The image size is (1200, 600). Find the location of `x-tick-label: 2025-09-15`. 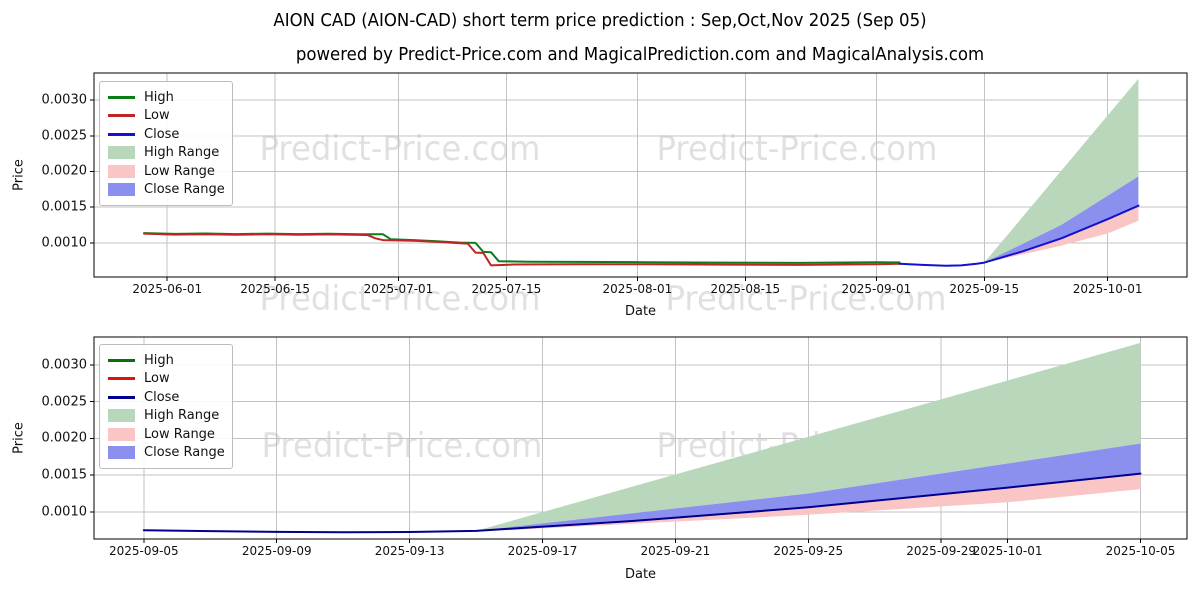

x-tick-label: 2025-09-15 is located at coordinates (984, 289).